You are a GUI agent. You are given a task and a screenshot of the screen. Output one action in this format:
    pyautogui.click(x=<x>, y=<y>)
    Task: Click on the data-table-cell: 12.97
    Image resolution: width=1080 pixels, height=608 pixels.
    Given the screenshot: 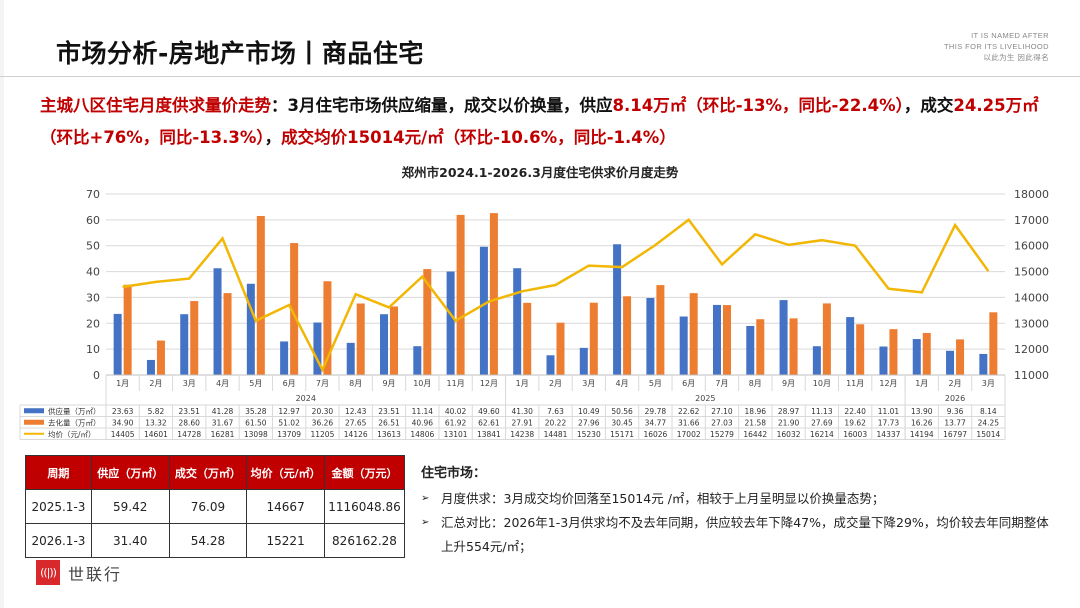 What is the action you would take?
    pyautogui.click(x=289, y=411)
    